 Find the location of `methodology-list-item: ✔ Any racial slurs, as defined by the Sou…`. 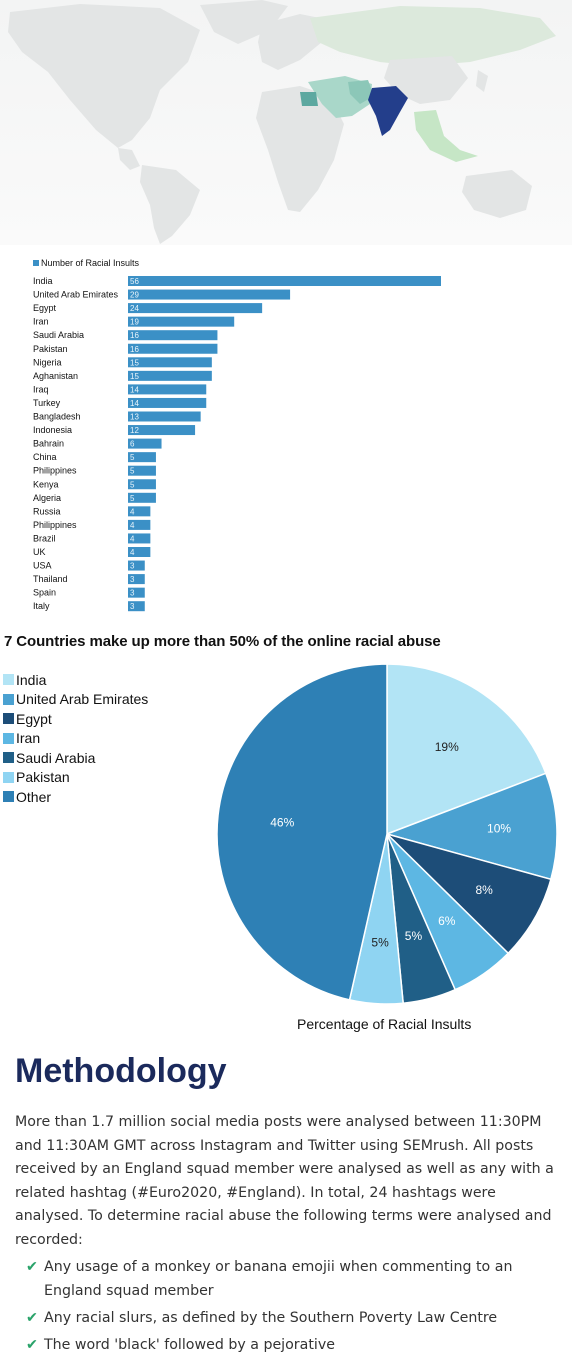

methodology-list-item: ✔ Any racial slurs, as defined by the Sou… is located at coordinates (296, 1318).